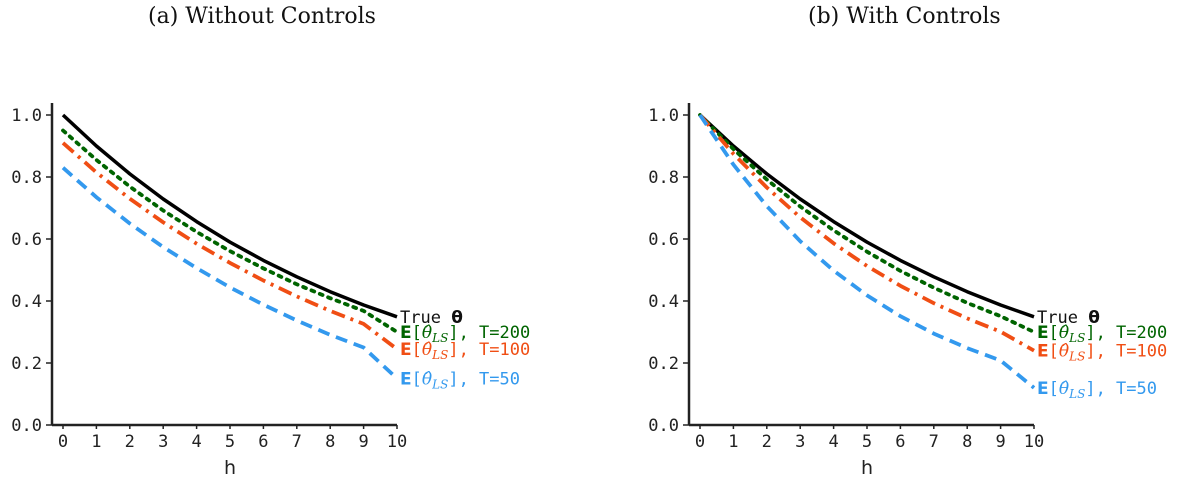 The image size is (1188, 485). I want to click on panel-b-title: (b) With Controls, so click(904, 16).